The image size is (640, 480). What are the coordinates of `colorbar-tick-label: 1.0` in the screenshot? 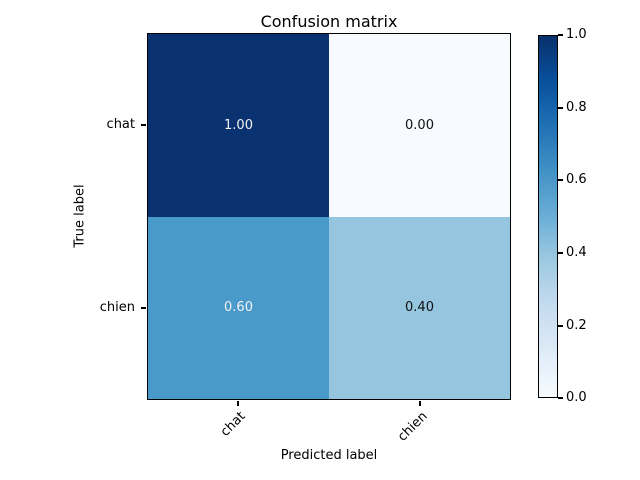 It's located at (576, 34).